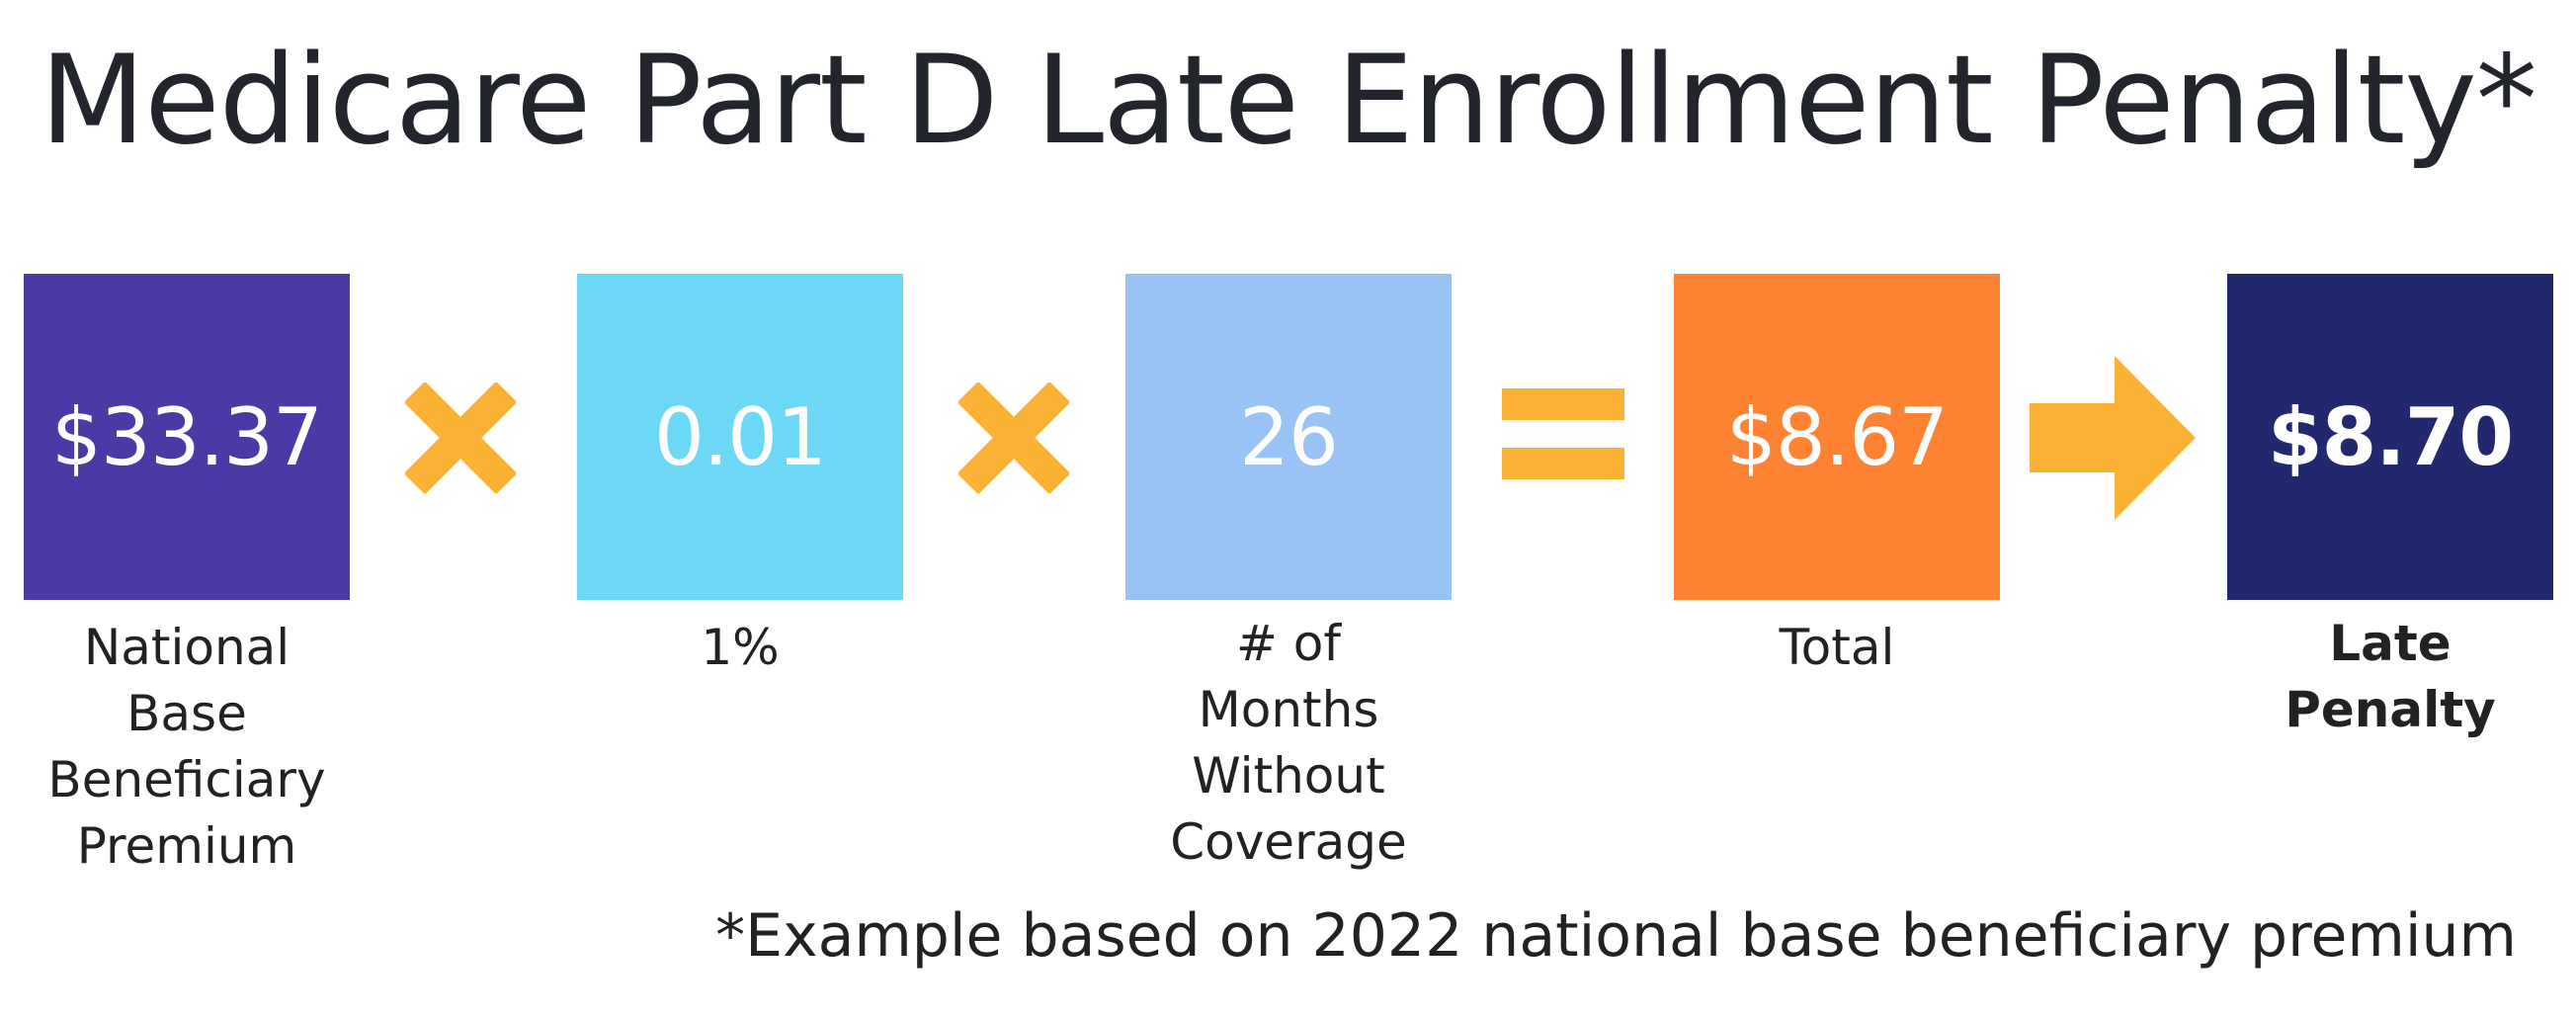 The width and height of the screenshot is (2576, 1019). I want to click on months-value: 26, so click(1289, 436).